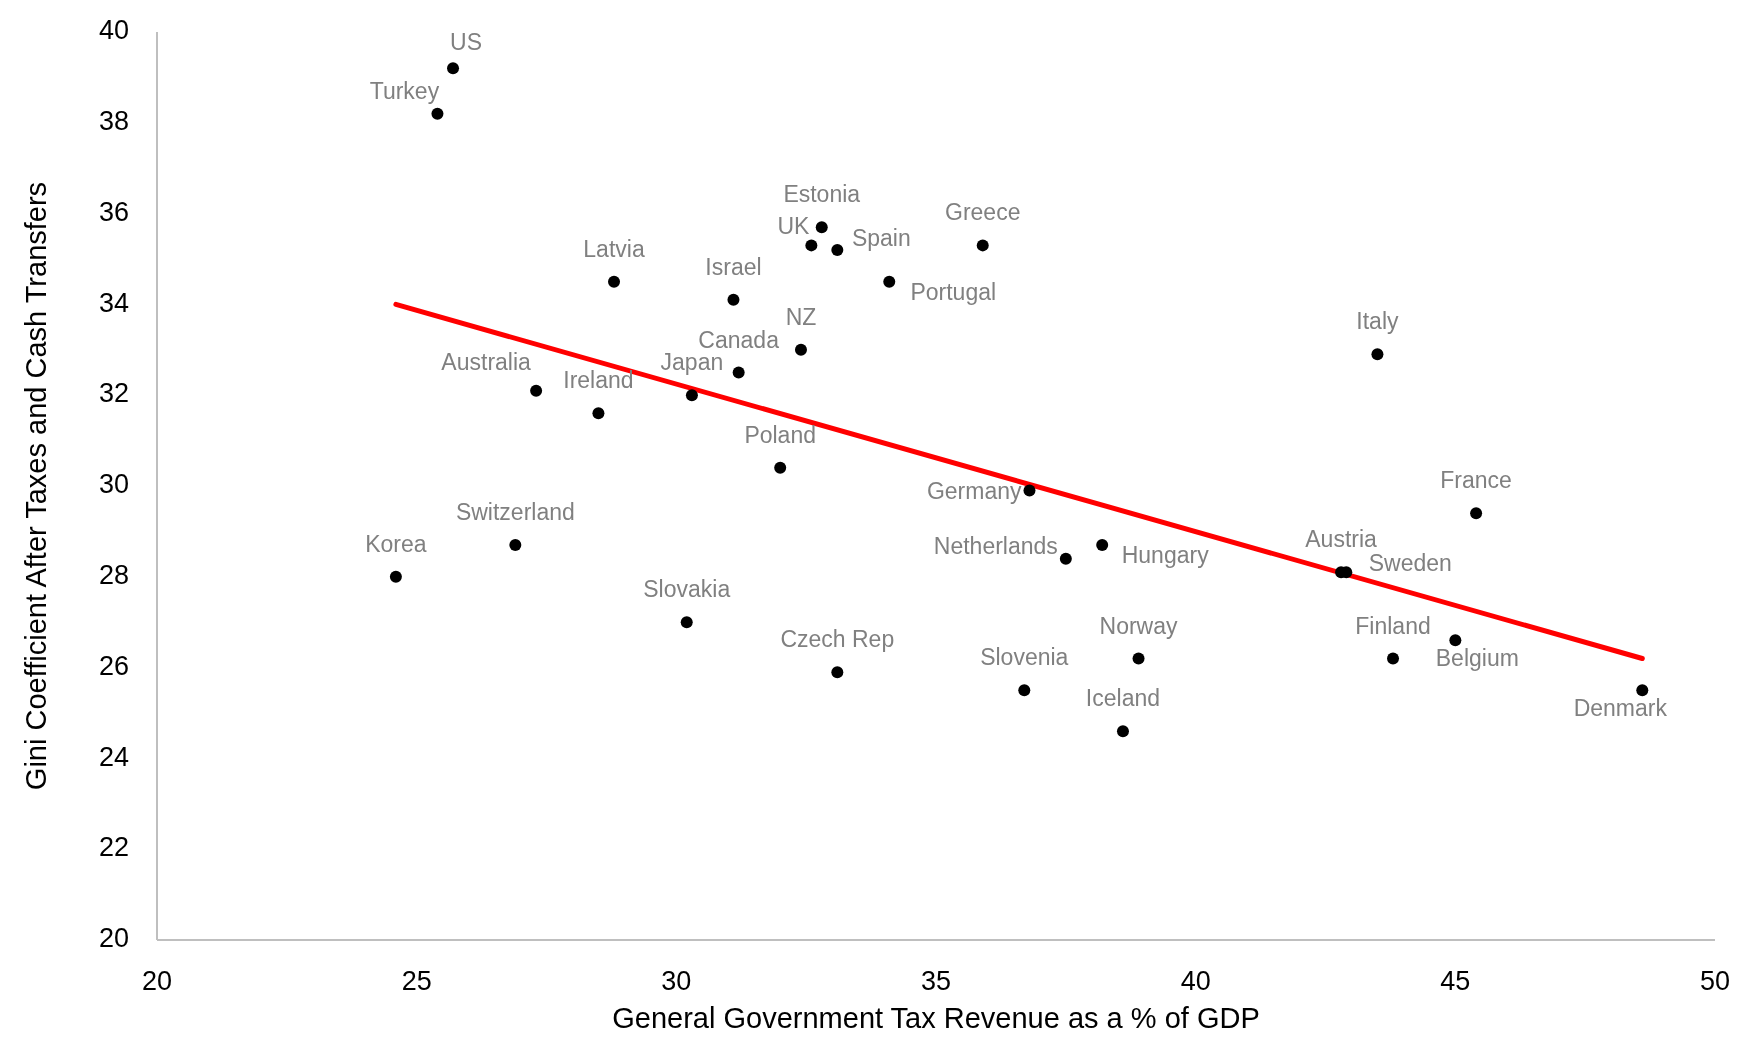 The width and height of the screenshot is (1744, 1046). What do you see at coordinates (822, 194) in the screenshot?
I see `annotation: Estonia` at bounding box center [822, 194].